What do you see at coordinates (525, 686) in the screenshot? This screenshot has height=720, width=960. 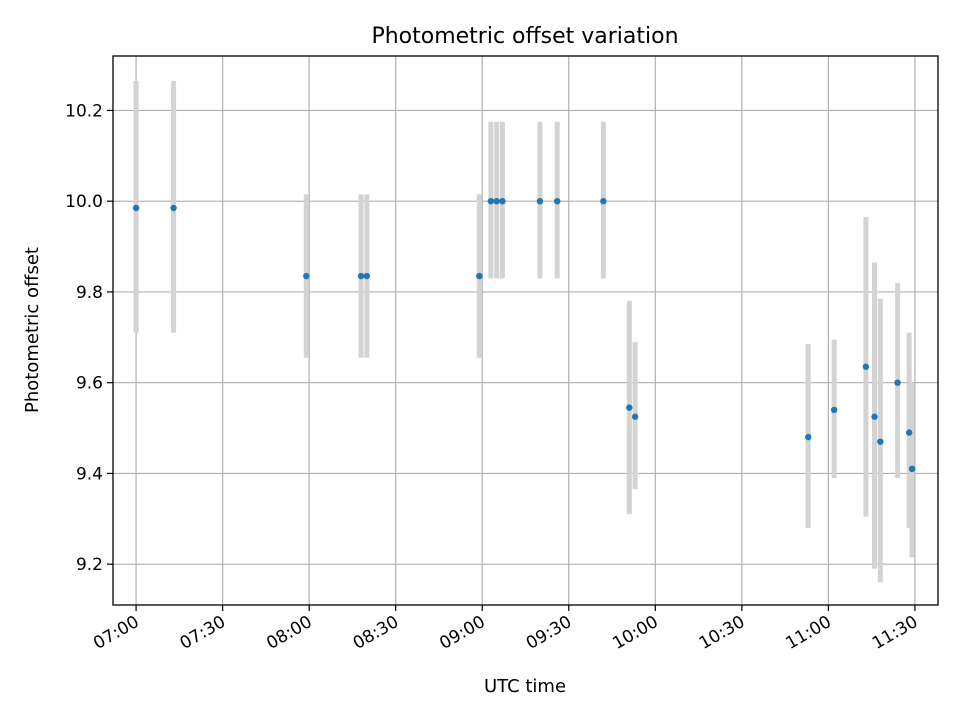 I see `x-axis-label: UTC time` at bounding box center [525, 686].